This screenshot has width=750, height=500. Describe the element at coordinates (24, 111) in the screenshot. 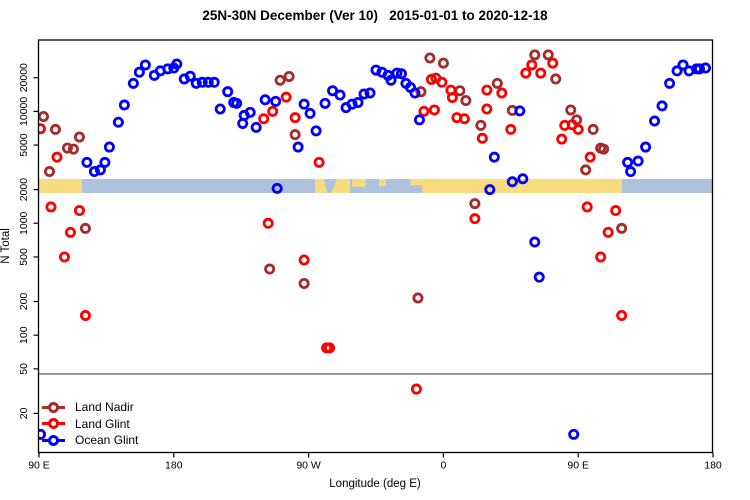

I see `svg-text: 10000` at that location.